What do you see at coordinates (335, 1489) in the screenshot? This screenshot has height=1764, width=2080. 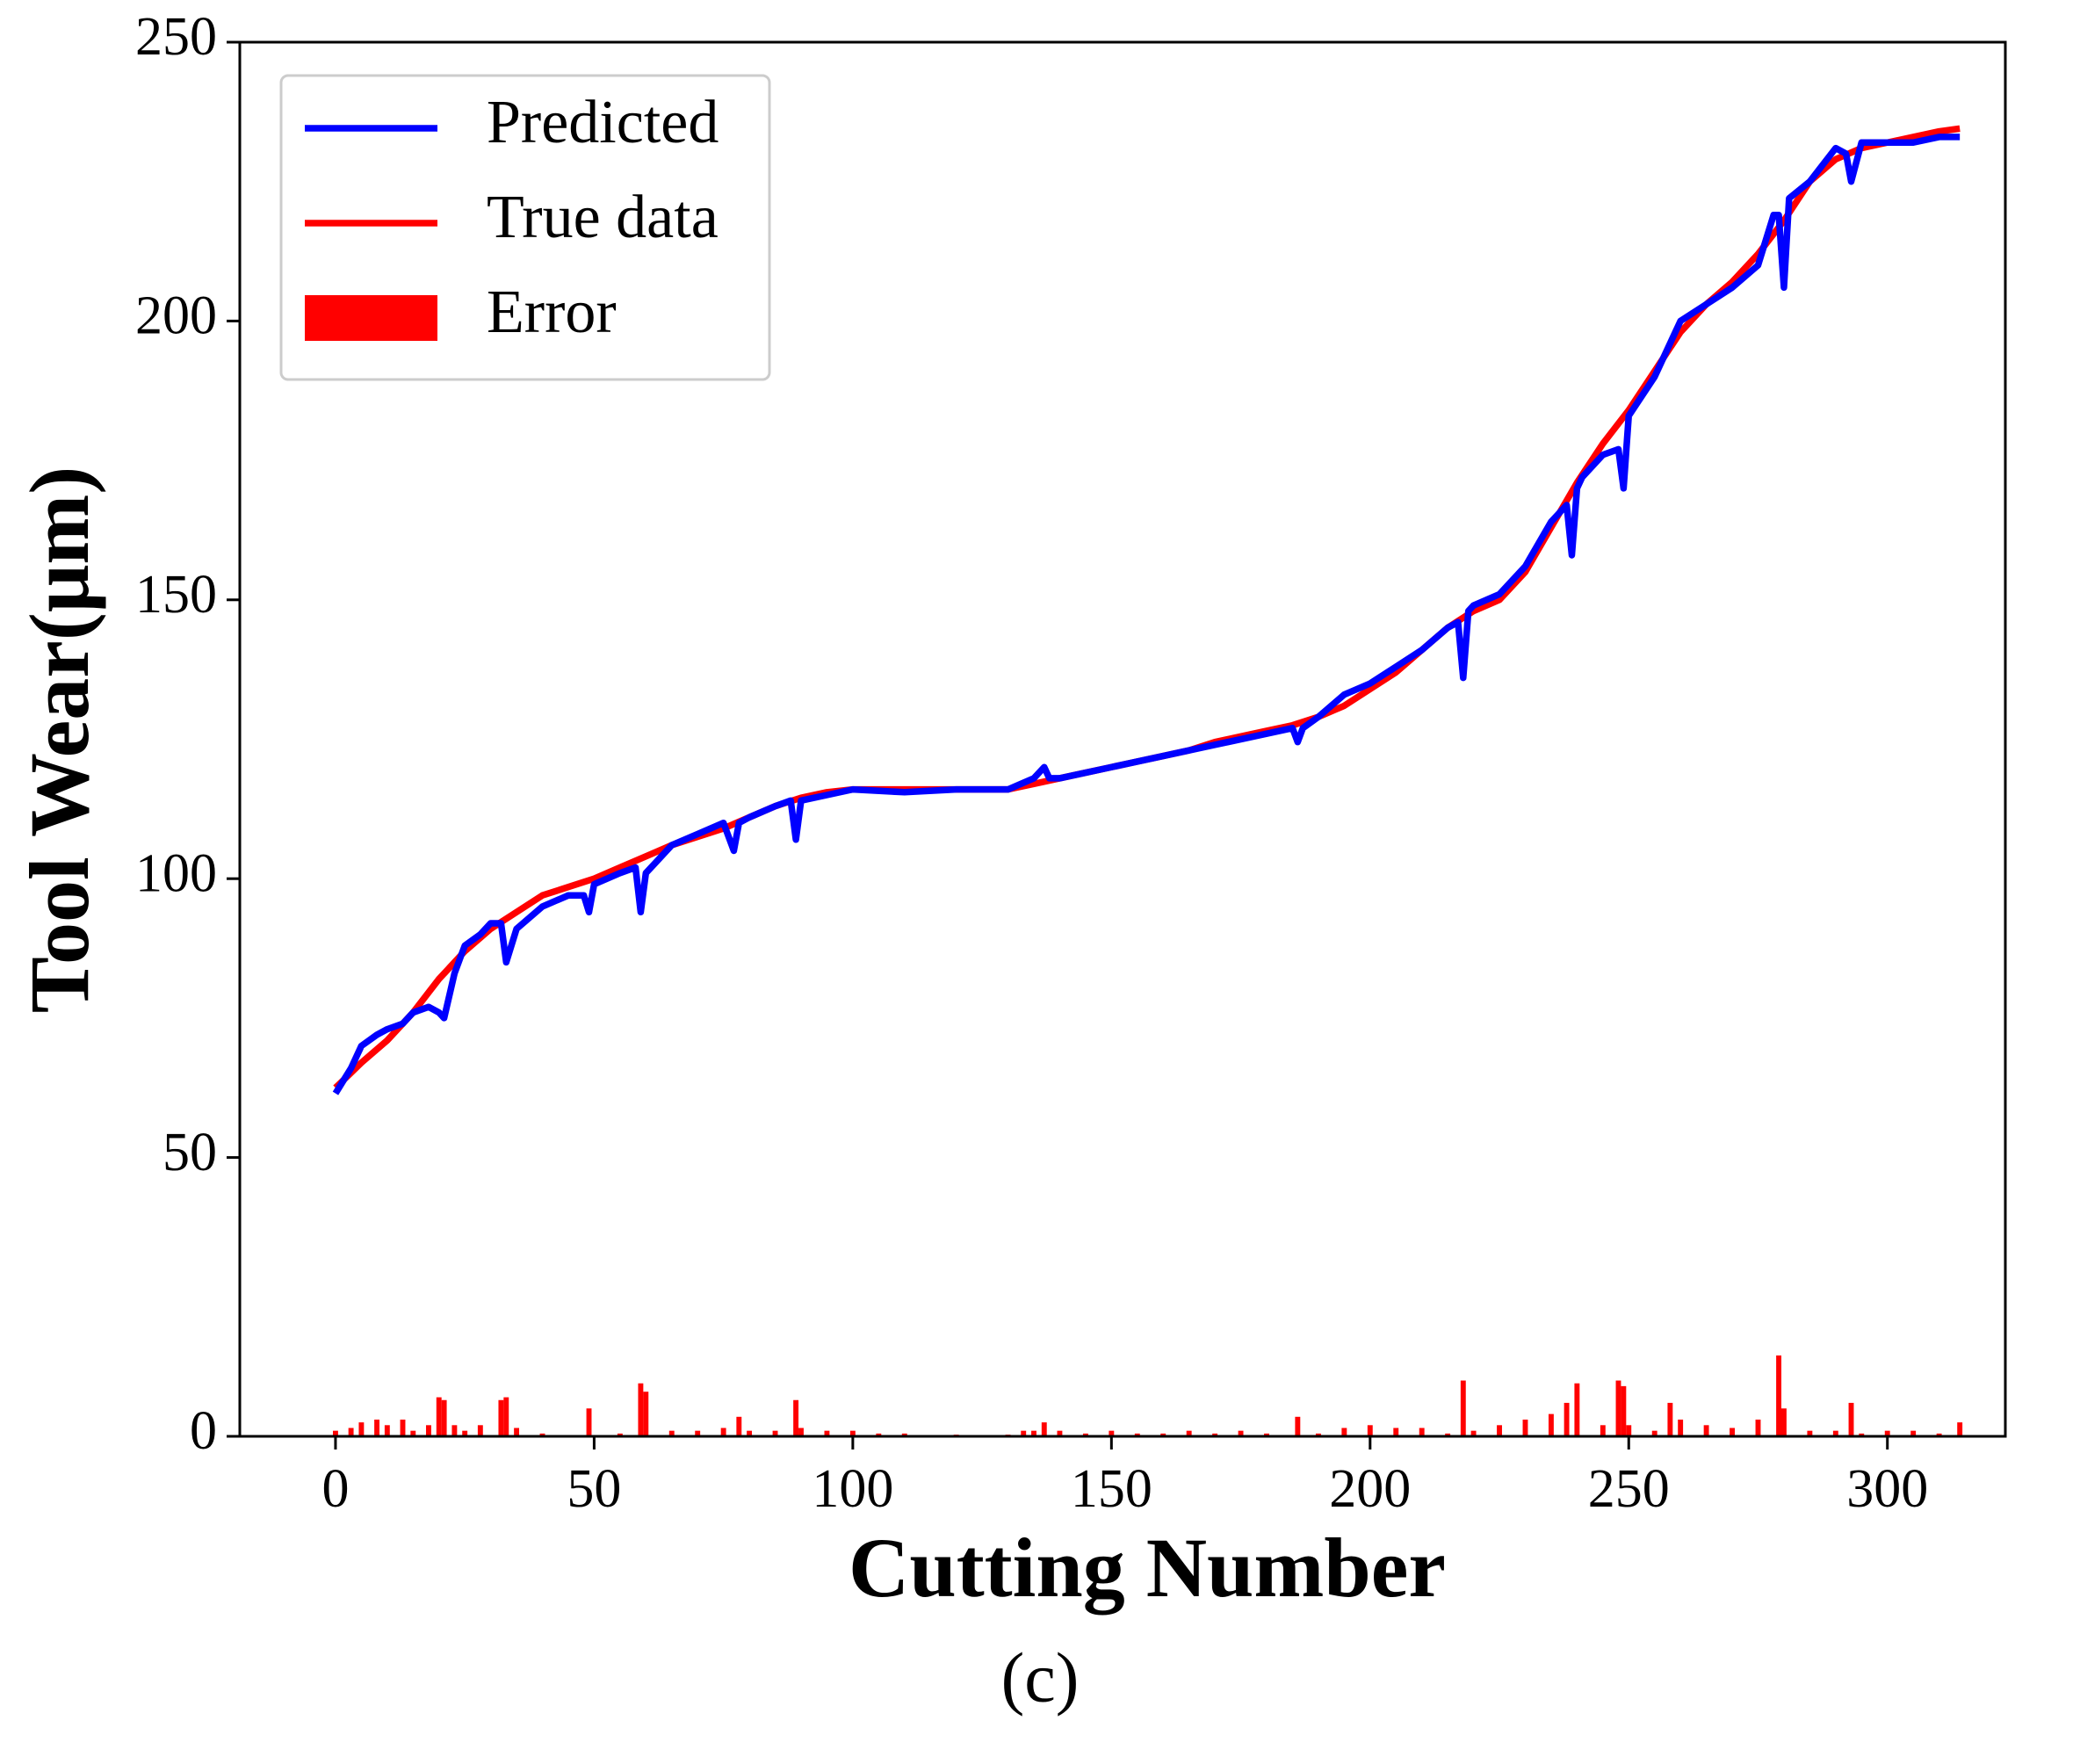 I see `x-tick-label: 0` at bounding box center [335, 1489].